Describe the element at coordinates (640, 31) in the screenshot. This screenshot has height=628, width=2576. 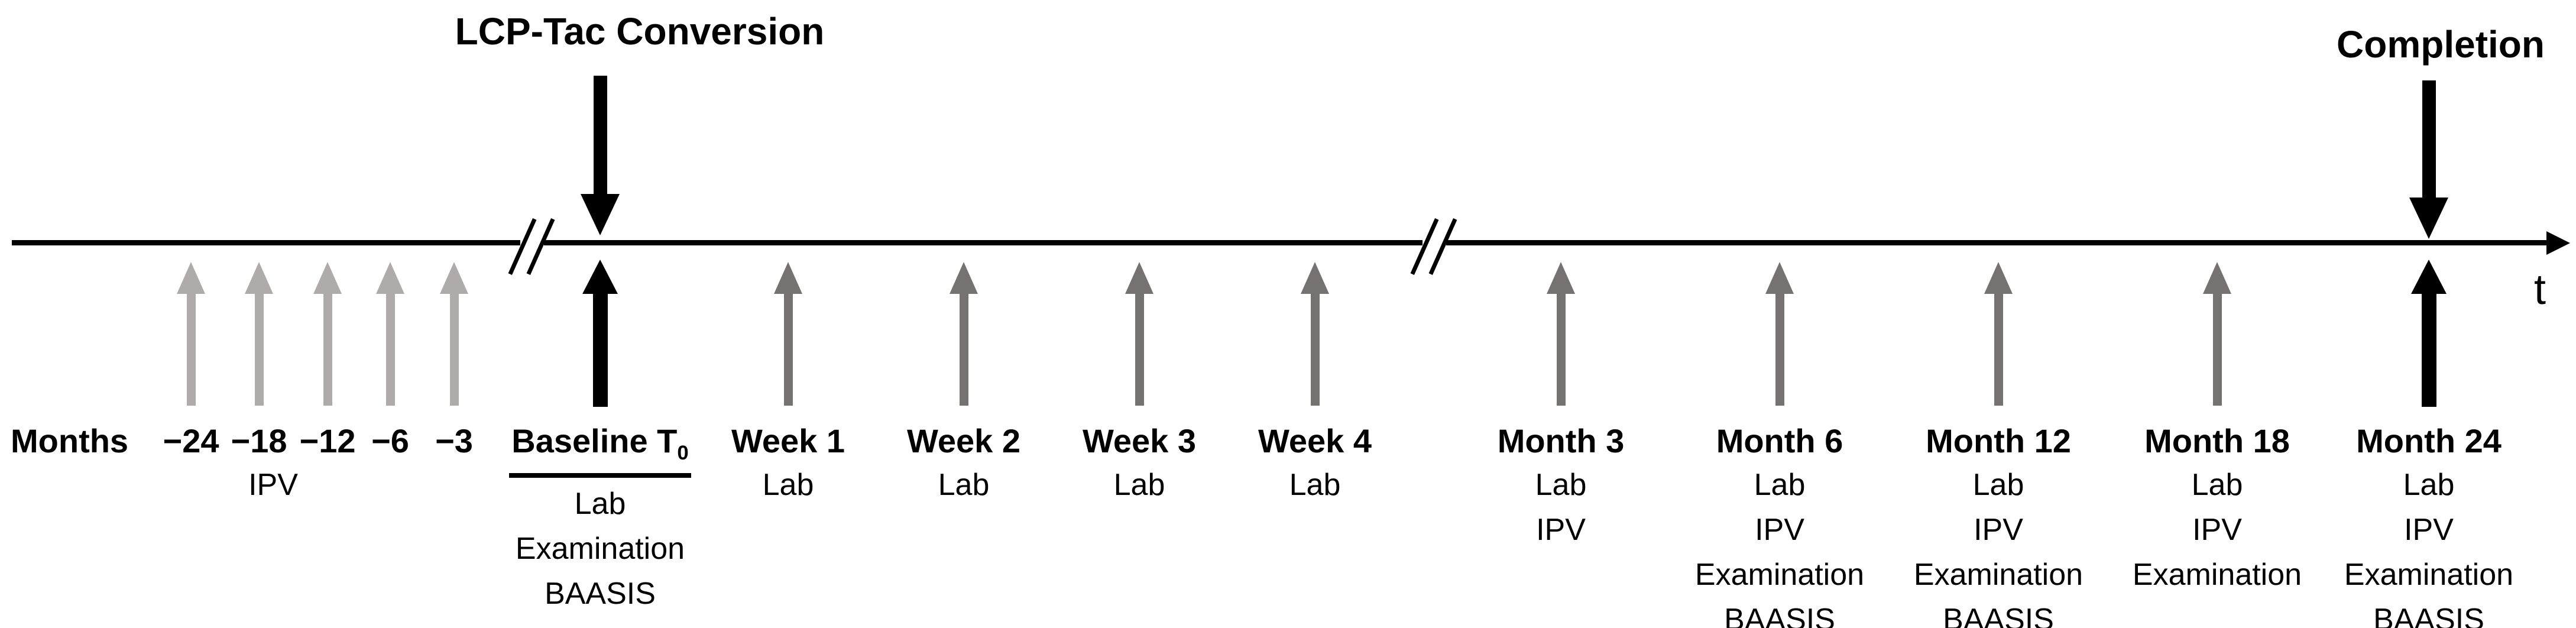
I see `marker-title-lcp-tac-conversion: LCP-Tac Conversion` at that location.